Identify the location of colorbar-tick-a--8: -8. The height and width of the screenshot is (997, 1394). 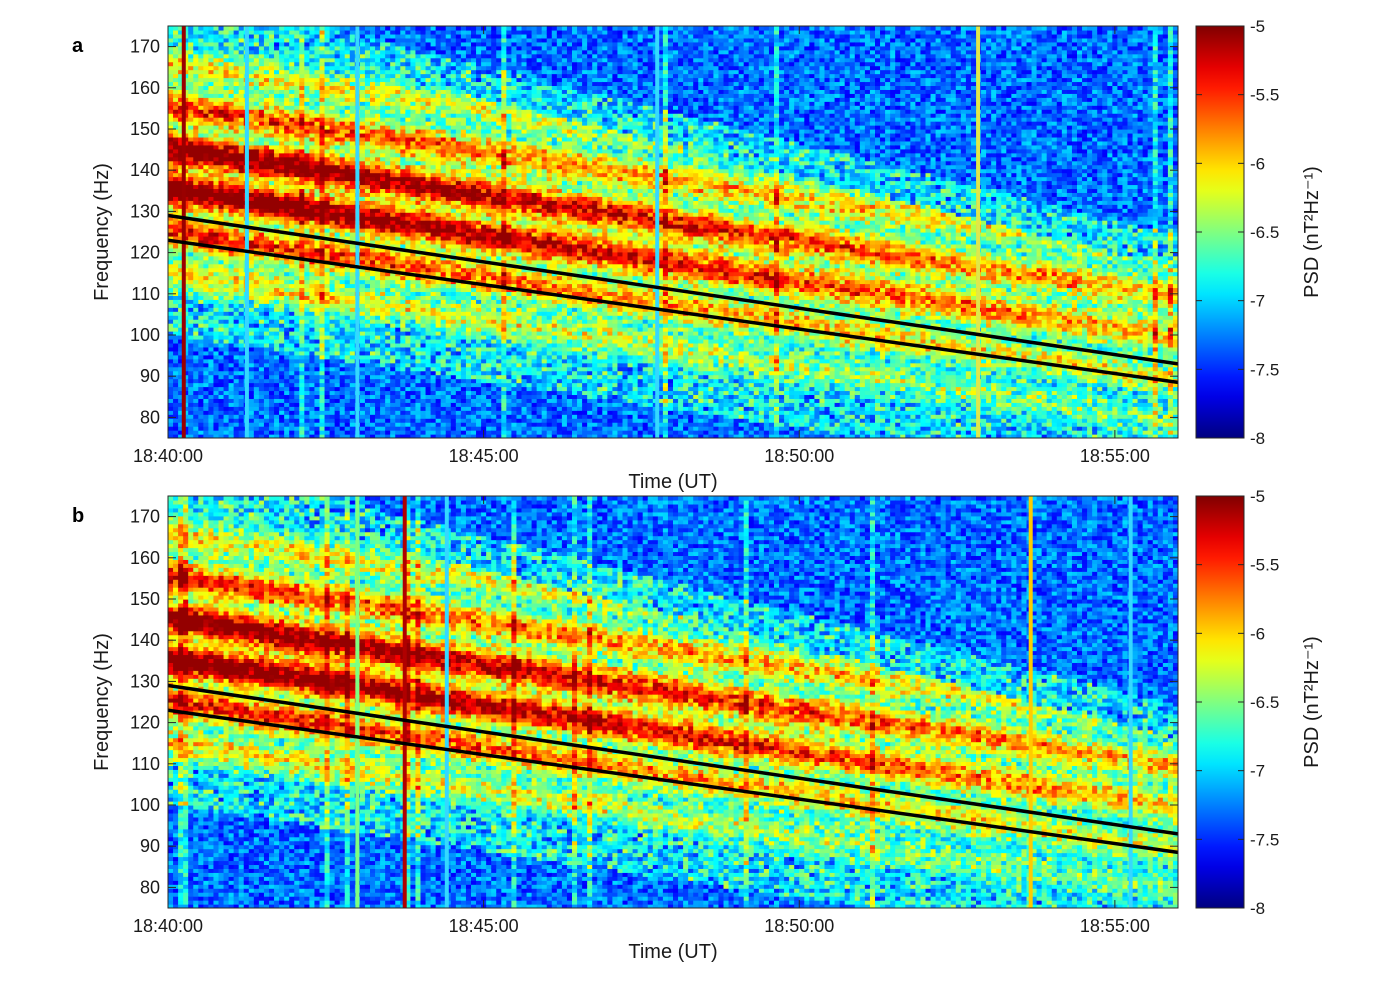
(1257, 438).